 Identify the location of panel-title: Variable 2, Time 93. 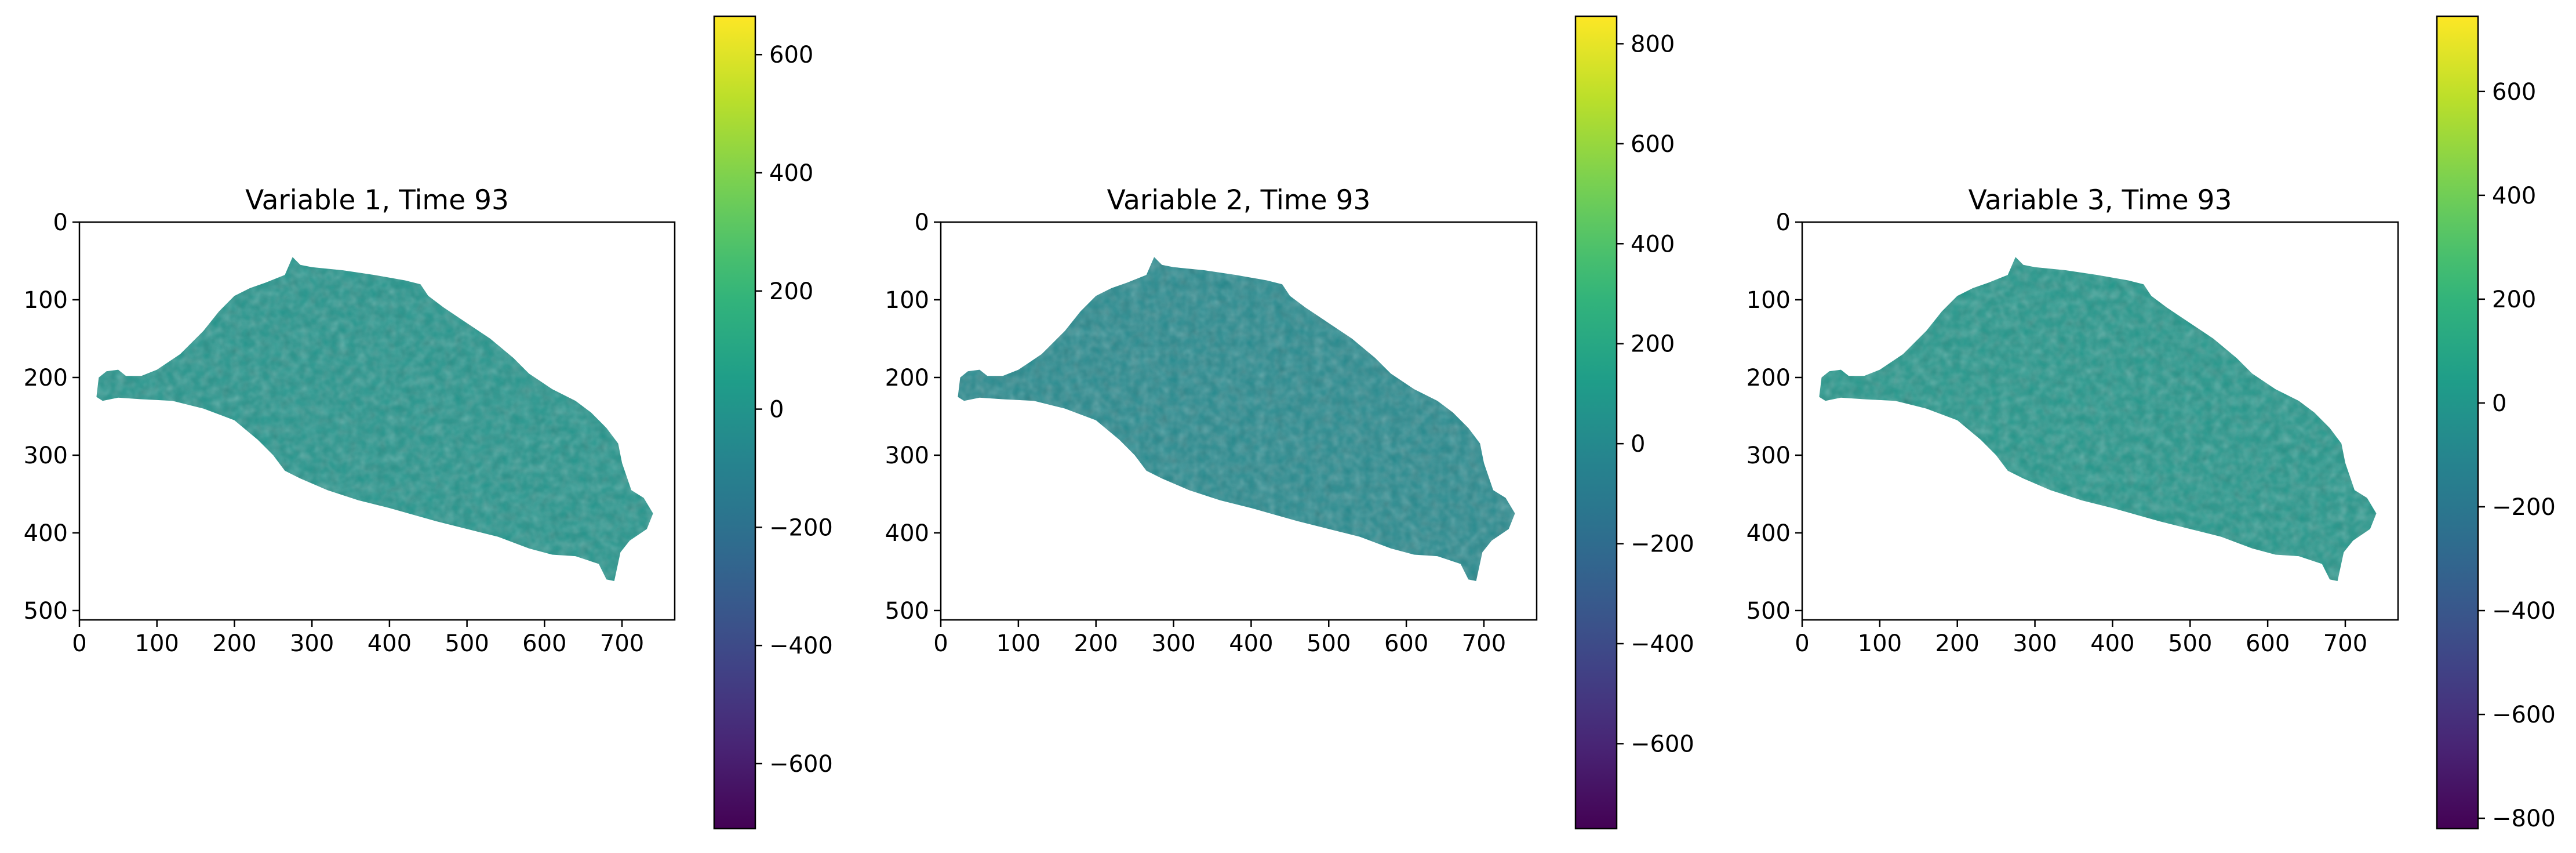
(1239, 200).